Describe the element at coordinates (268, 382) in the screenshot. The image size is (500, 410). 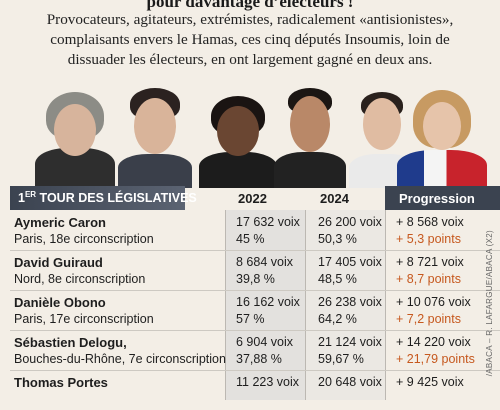
I see `votes-2022: 11 223 voix` at that location.